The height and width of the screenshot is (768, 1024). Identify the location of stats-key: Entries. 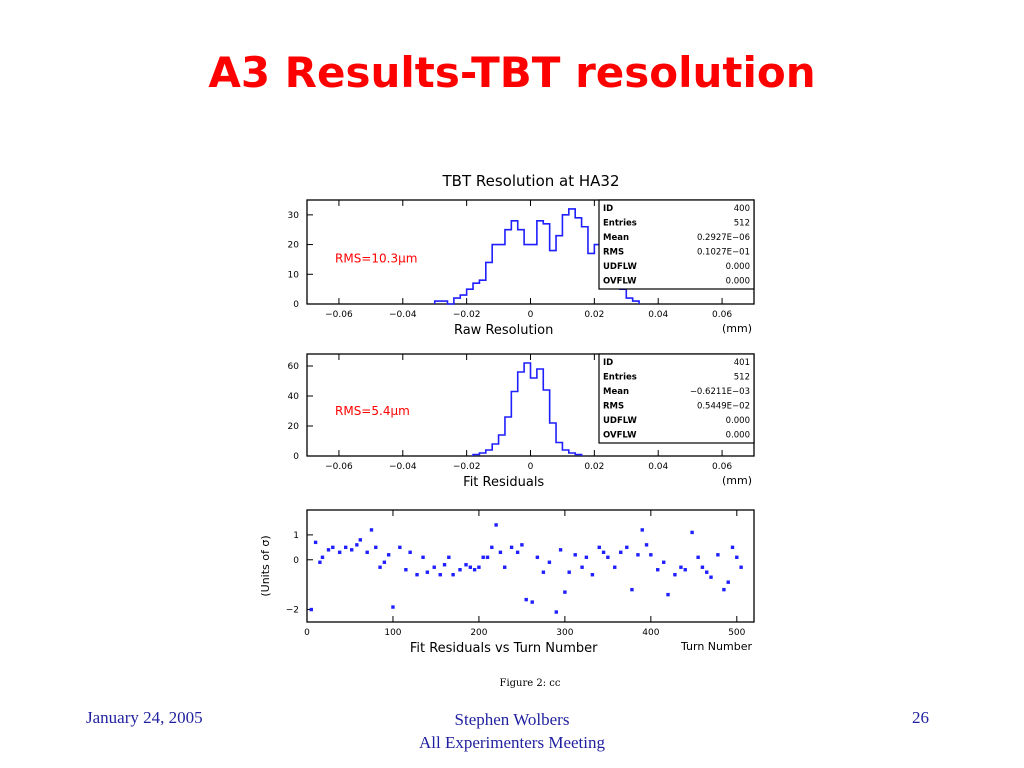
(620, 378).